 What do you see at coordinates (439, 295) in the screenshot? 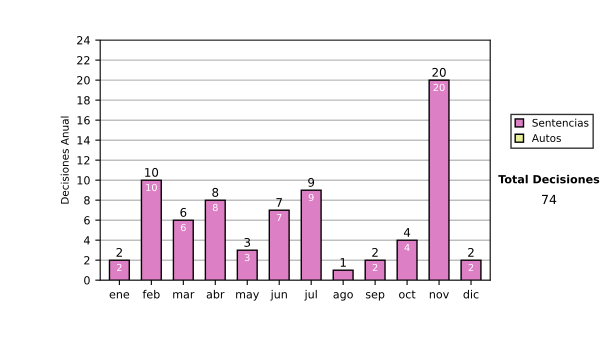
I see `x-tick-label: nov` at bounding box center [439, 295].